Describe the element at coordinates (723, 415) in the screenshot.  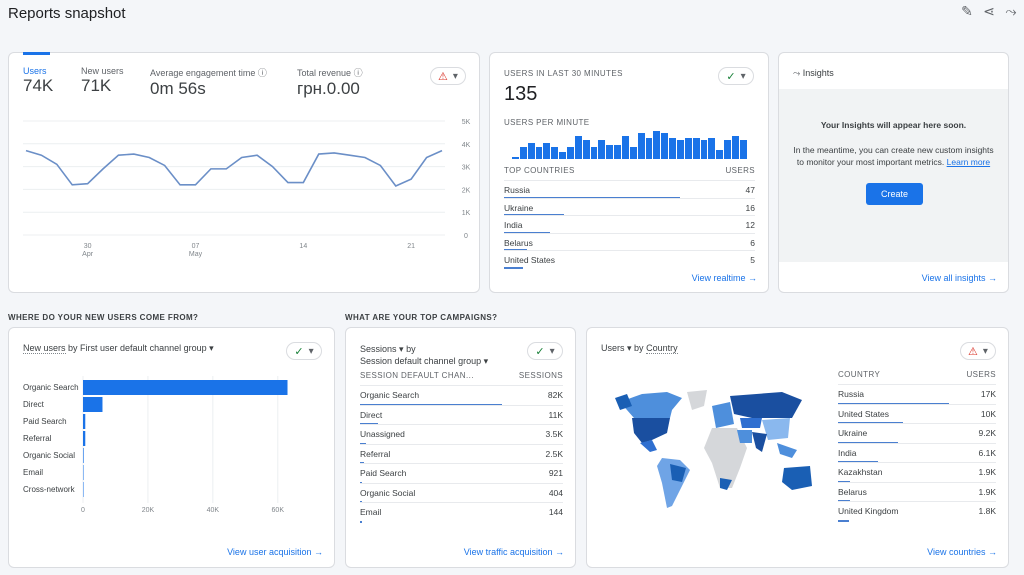
I see `map-europe` at that location.